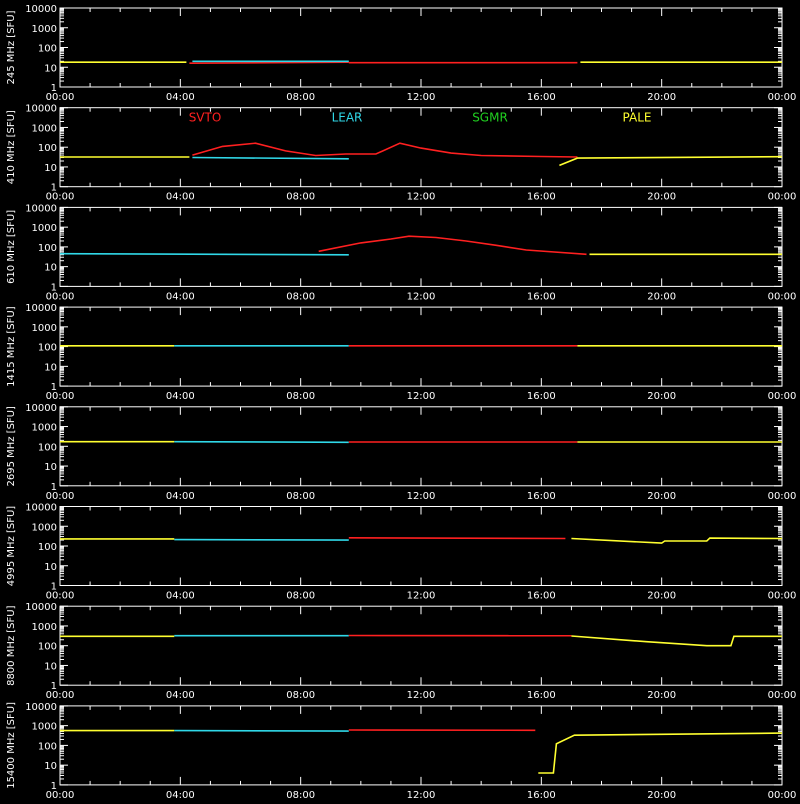 The height and width of the screenshot is (804, 800). Describe the element at coordinates (11, 147) in the screenshot. I see `y-axis-label: 410 MHz [SFU]` at that location.